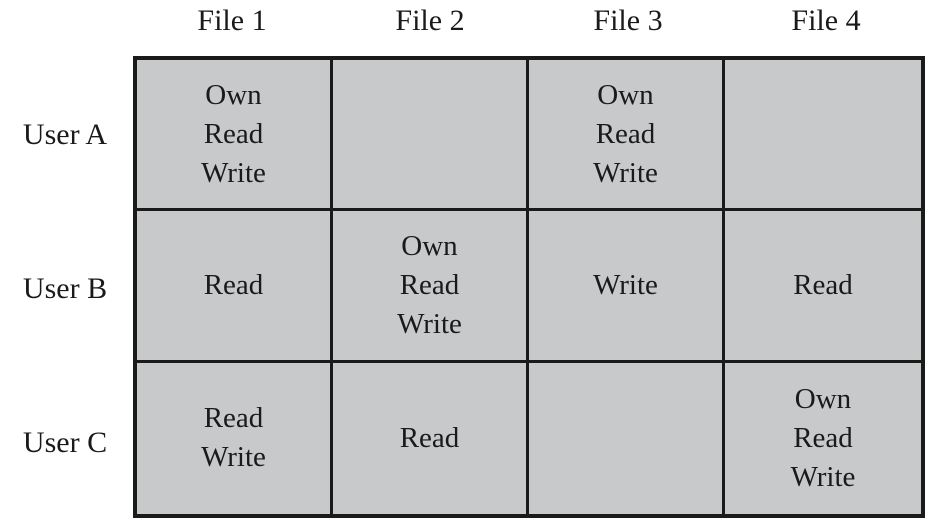 The height and width of the screenshot is (530, 941). What do you see at coordinates (823, 136) in the screenshot?
I see `matrix-cell-row1-col4` at bounding box center [823, 136].